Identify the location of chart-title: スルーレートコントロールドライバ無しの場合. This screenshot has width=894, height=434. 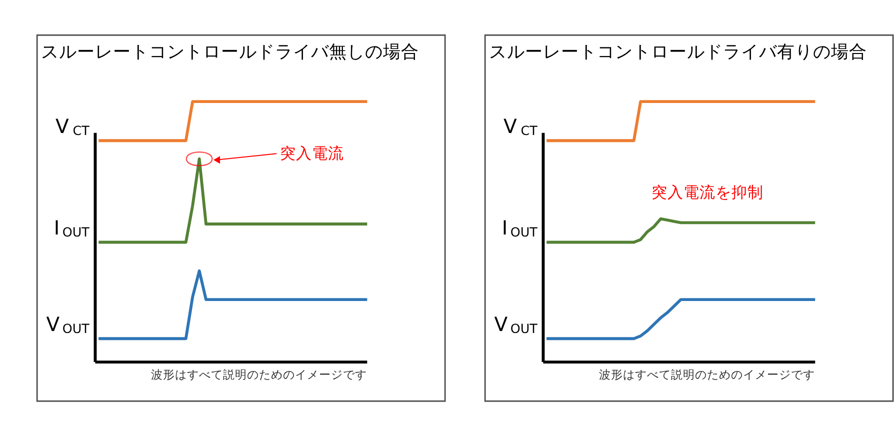
(229, 52).